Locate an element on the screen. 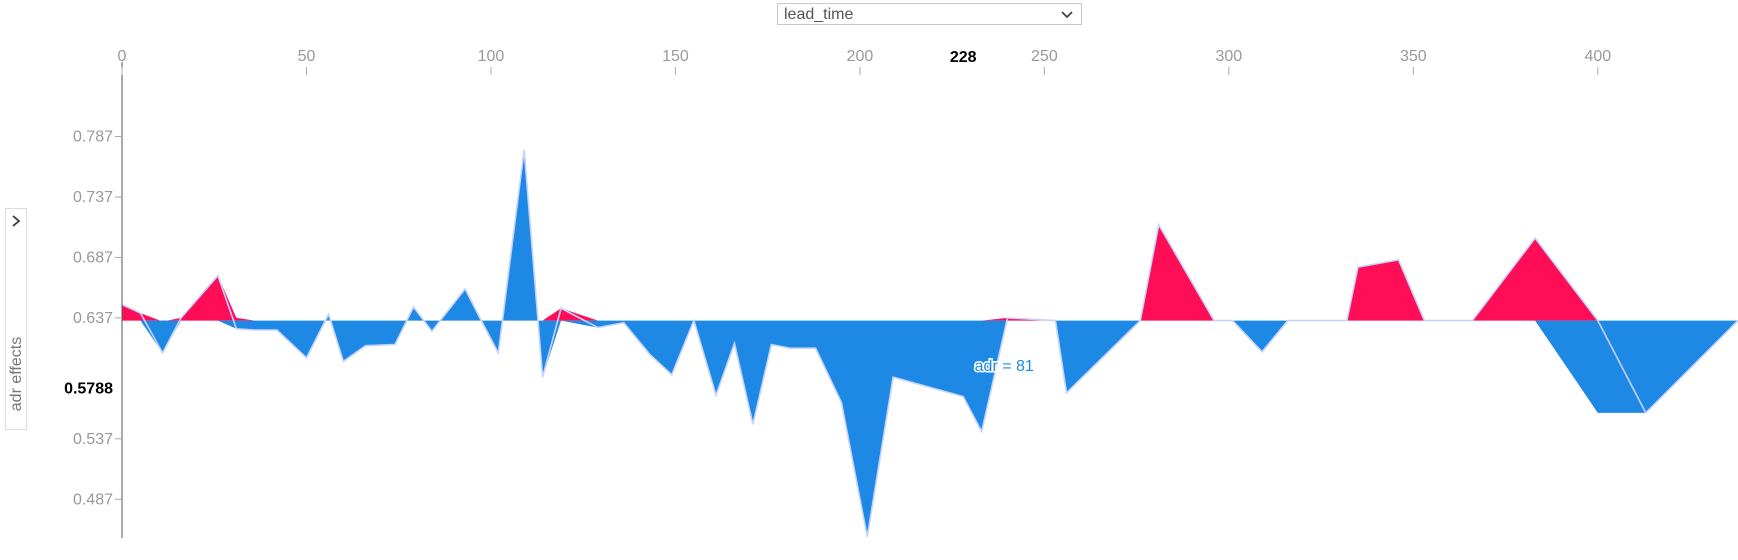 This screenshot has width=1738, height=560. highlight-x-label: 228 is located at coordinates (963, 57).